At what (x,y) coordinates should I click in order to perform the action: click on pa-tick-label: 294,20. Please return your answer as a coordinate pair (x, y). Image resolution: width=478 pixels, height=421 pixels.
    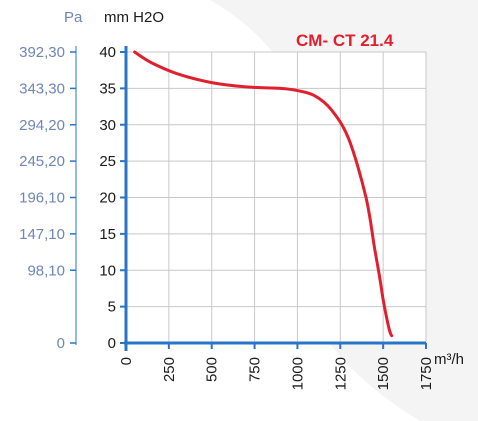
    Looking at the image, I should click on (42, 125).